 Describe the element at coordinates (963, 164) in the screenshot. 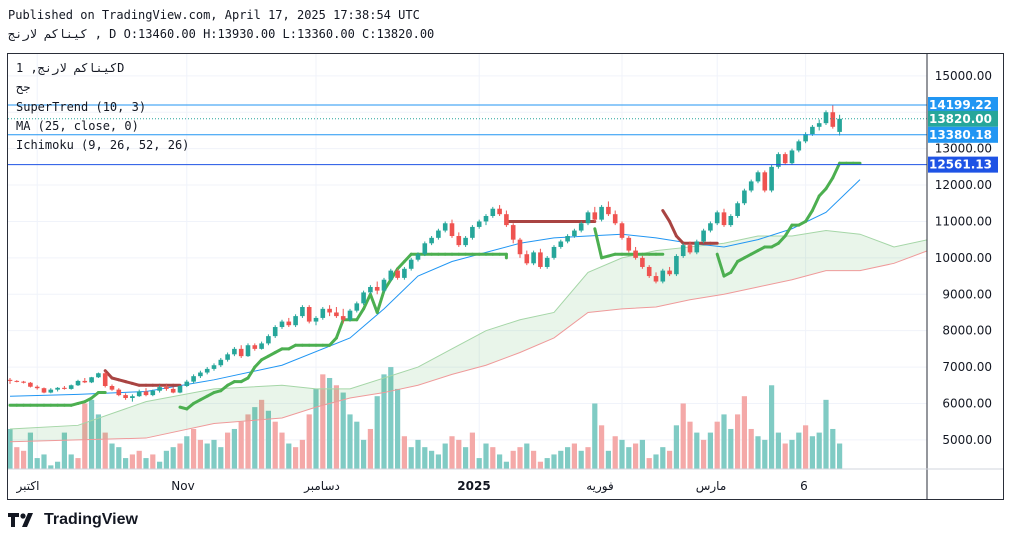

I see `price-tag: 12561.13` at that location.